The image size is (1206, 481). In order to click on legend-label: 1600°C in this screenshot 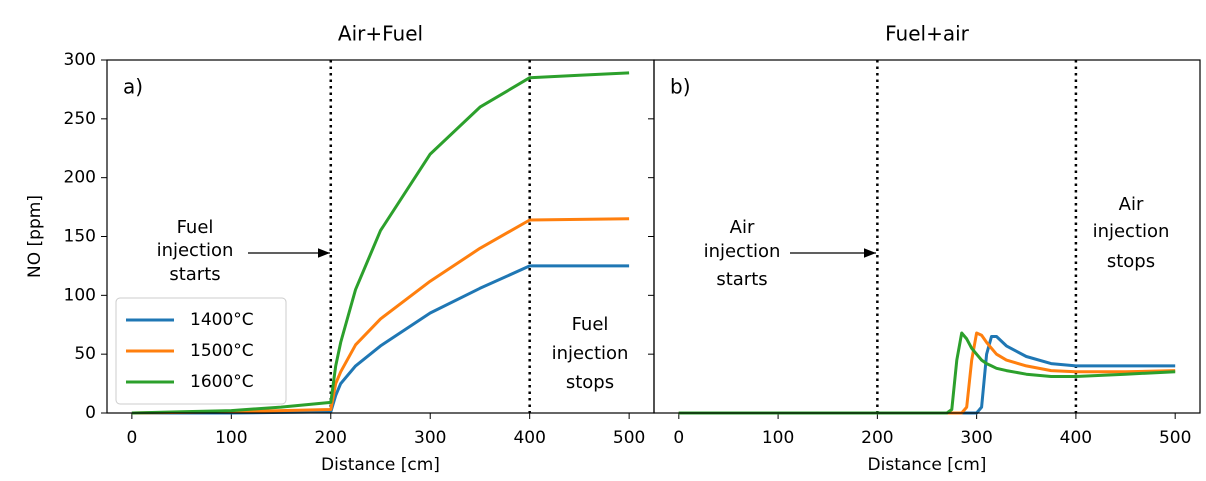, I will do `click(222, 382)`.